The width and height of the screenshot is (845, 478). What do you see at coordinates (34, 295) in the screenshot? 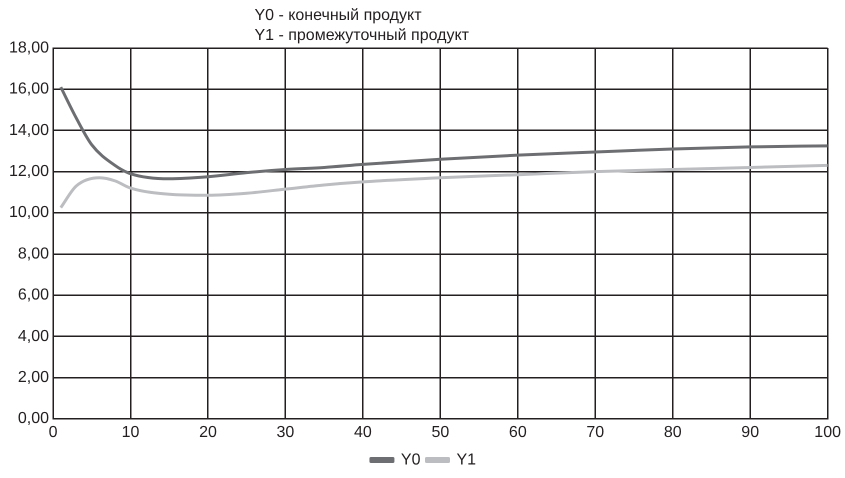
I see `y-tick-label: 6,00` at bounding box center [34, 295].